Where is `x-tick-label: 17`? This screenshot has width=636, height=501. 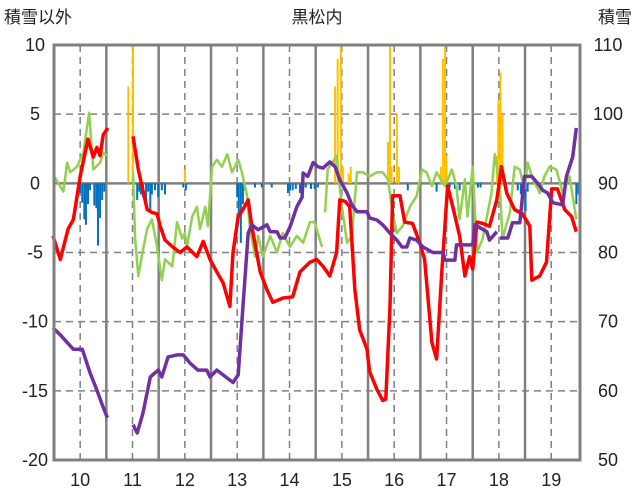 x-tick-label: 17 is located at coordinates (447, 480).